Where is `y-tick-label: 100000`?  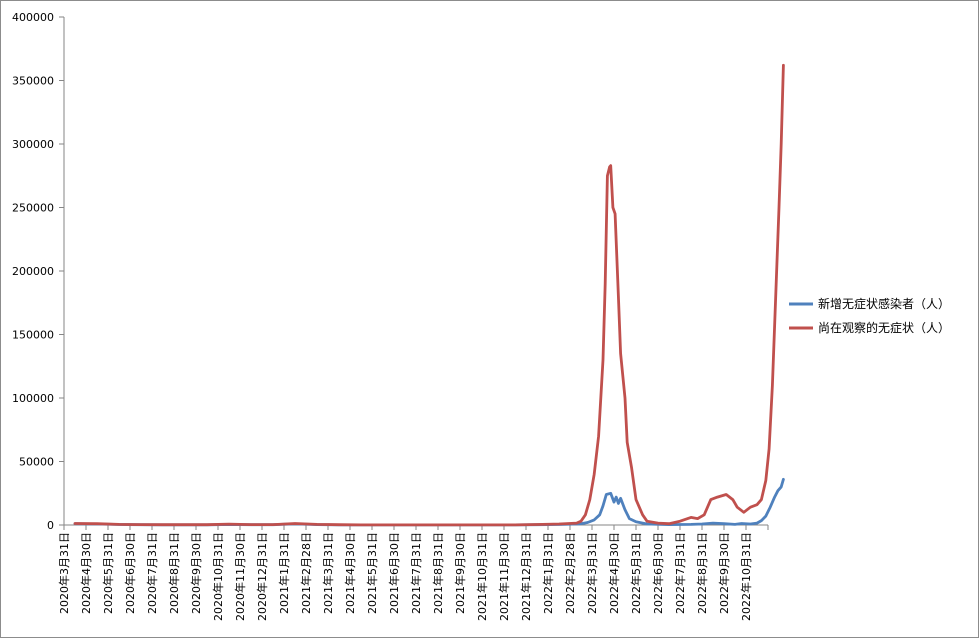
y-tick-label: 100000 is located at coordinates (33, 398).